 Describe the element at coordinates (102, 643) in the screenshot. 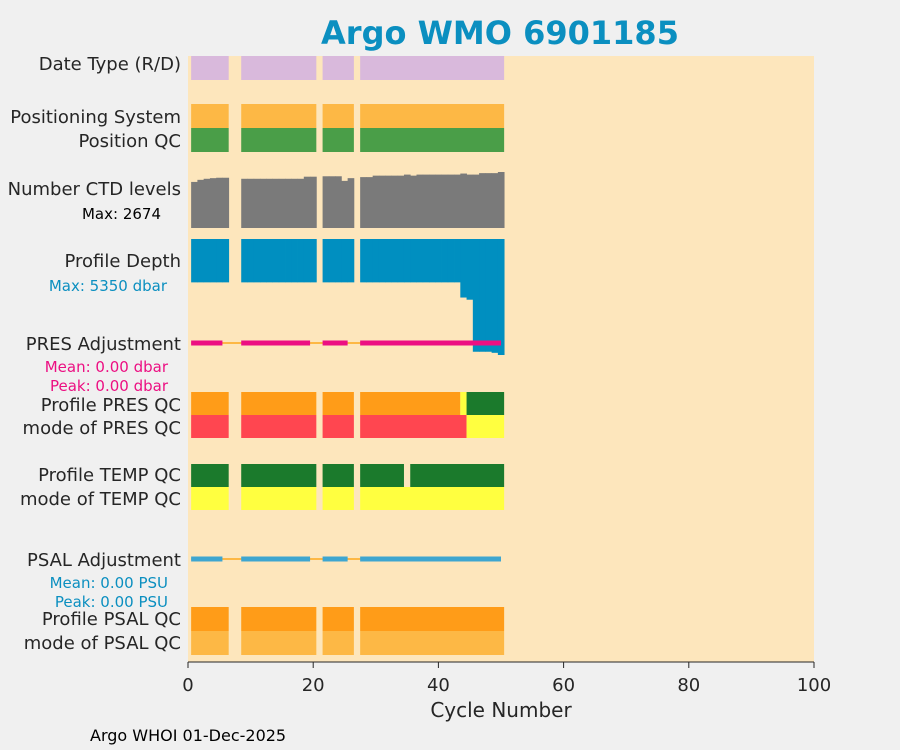

I see `row-label-mode-psal-qc: mode of PSAL QC` at that location.